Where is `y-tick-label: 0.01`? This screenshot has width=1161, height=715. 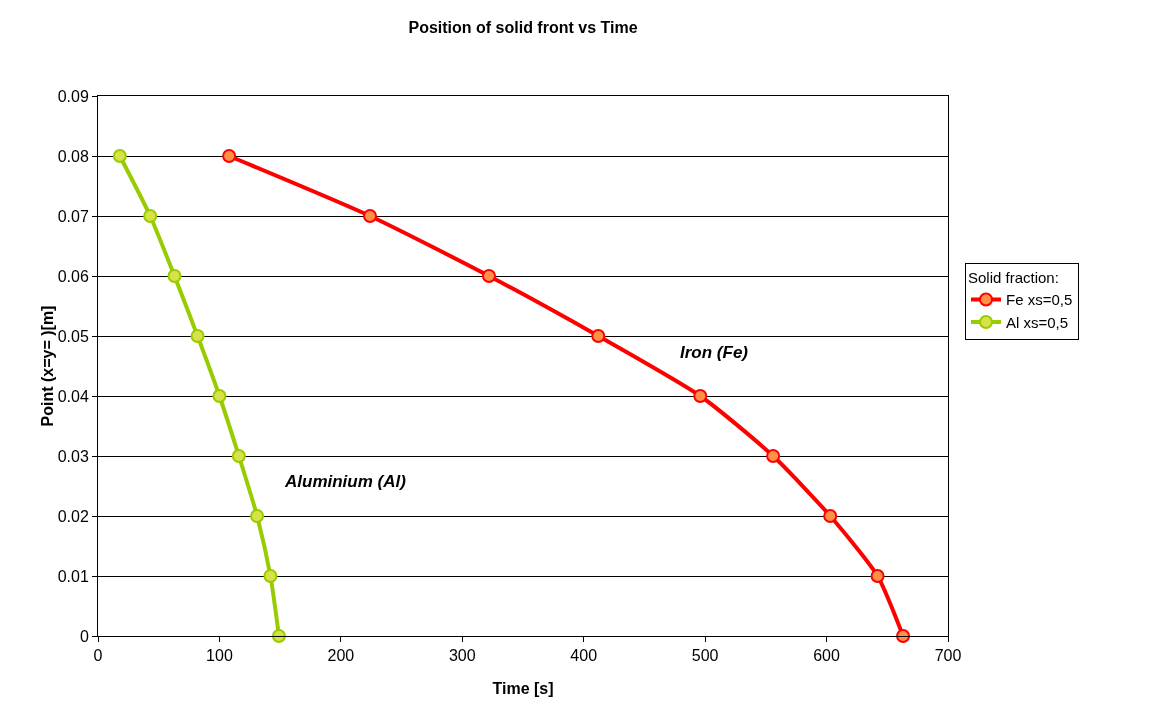 y-tick-label: 0.01 is located at coordinates (73, 576).